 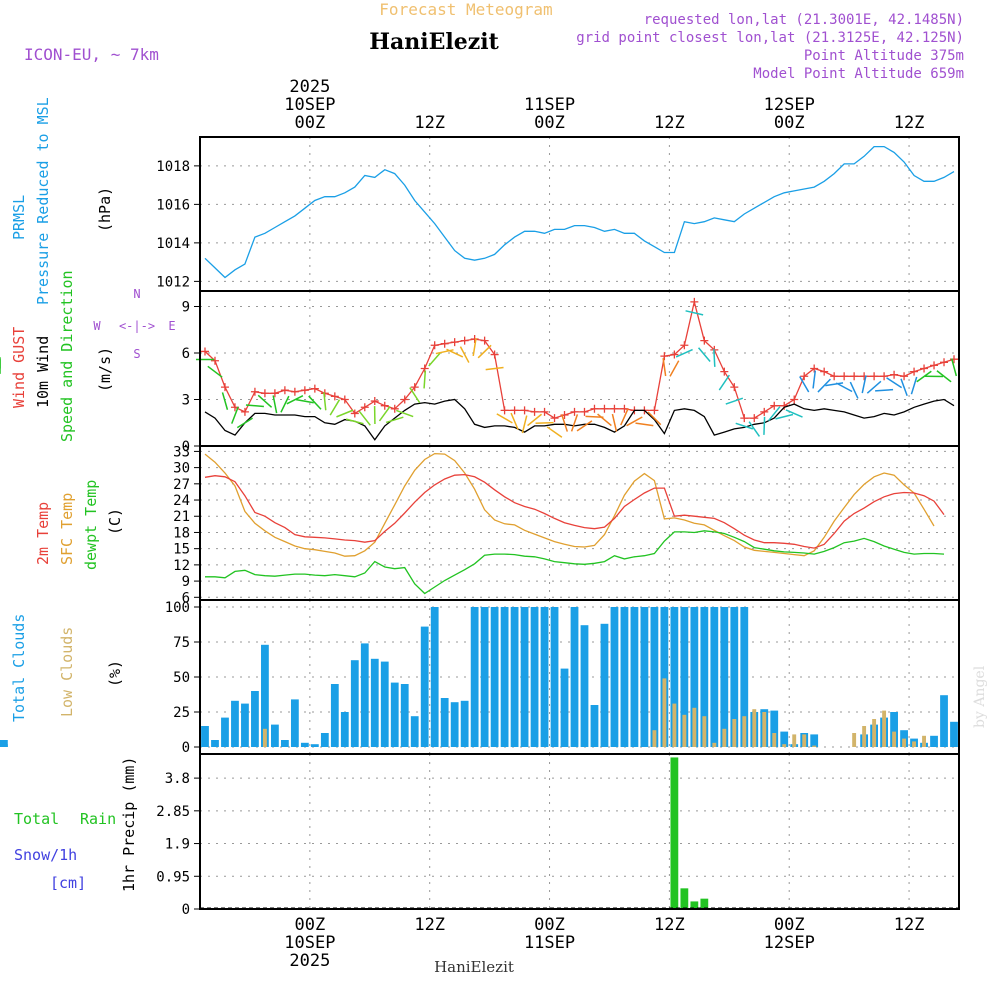 What do you see at coordinates (465, 9) in the screenshot?
I see `forecast-title: Forecast Meteogram` at bounding box center [465, 9].